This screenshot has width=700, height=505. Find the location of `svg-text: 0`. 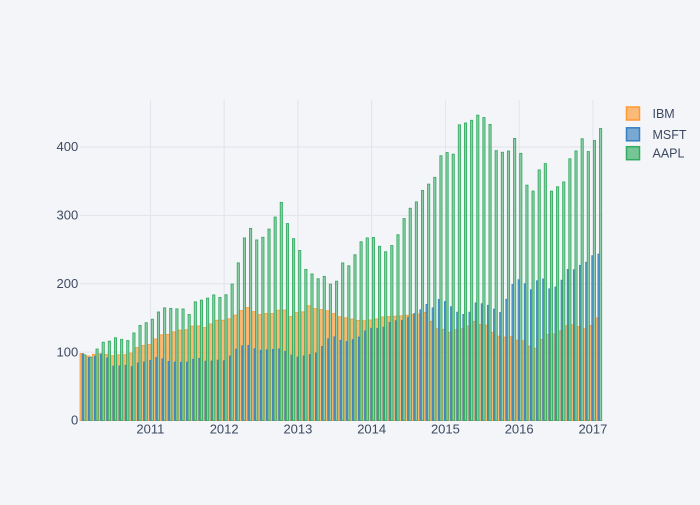

svg-text: 0 is located at coordinates (74, 420).